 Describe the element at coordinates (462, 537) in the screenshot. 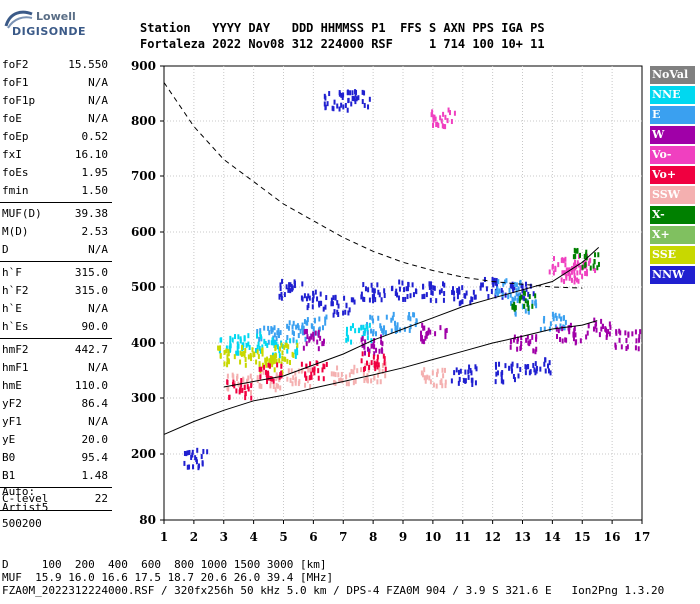

I see `x-tick-label: 11` at that location.